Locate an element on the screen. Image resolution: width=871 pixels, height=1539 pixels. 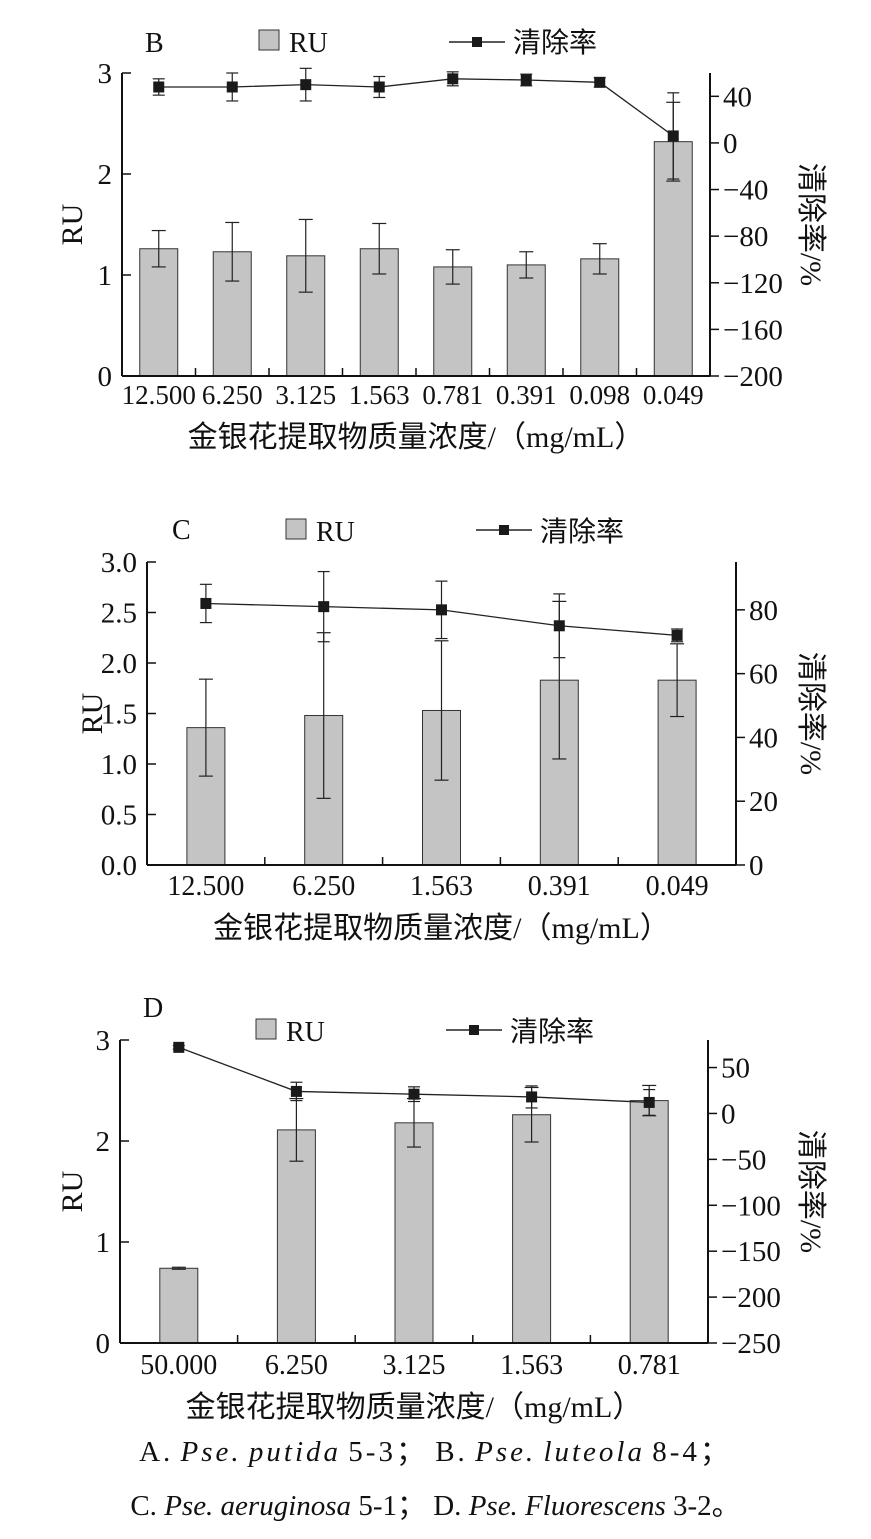
panel-label: C is located at coordinates (181, 530).